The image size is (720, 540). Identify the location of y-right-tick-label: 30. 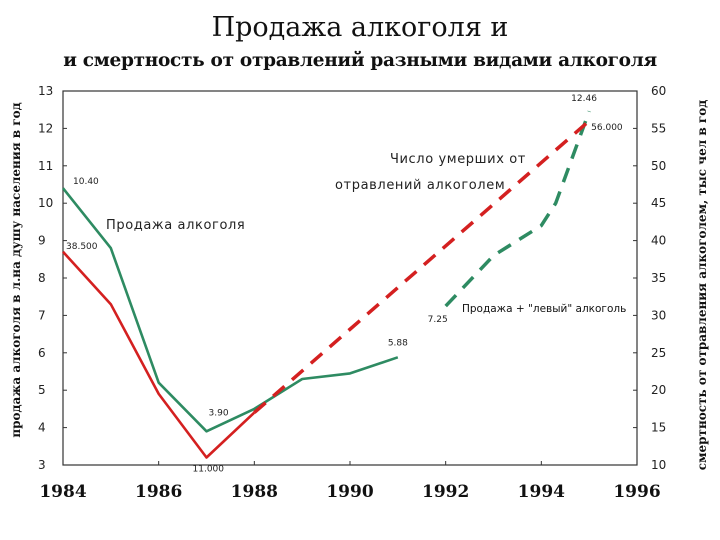
(658, 315).